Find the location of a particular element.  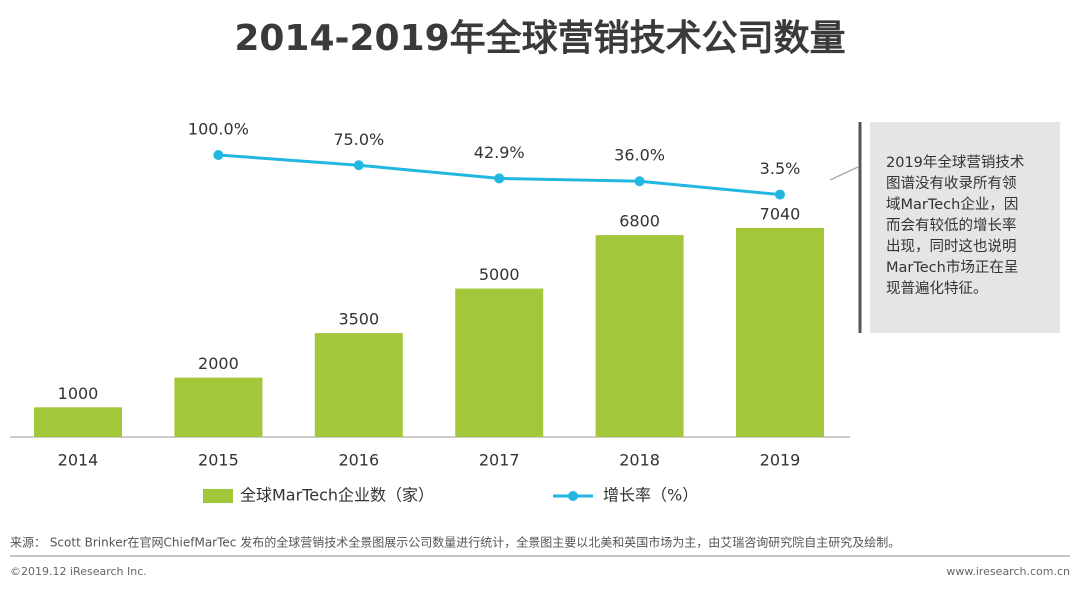

legend-label: 增长率（%） is located at coordinates (650, 495).